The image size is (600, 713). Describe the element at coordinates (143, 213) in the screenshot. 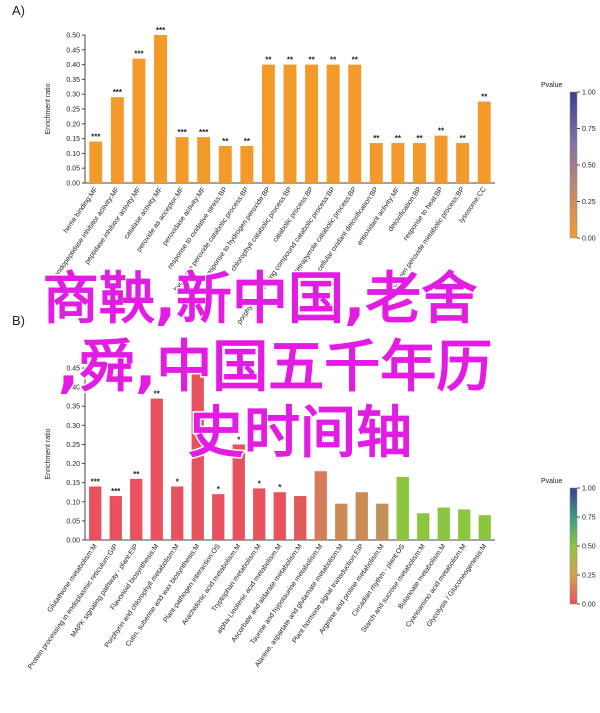

I see `x-tick-label: catalase activity:MF` at that location.